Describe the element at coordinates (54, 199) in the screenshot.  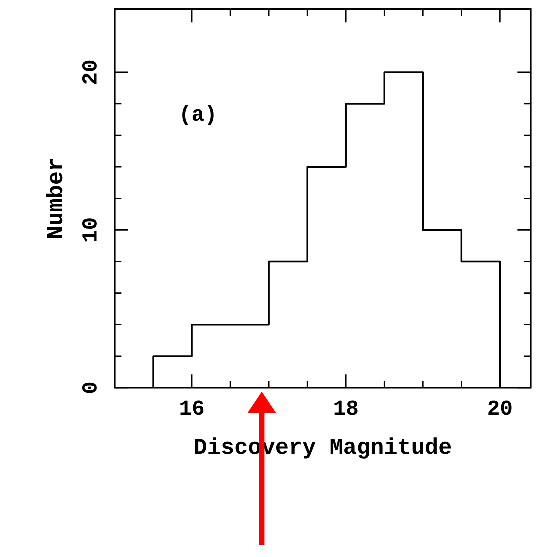
I see `y-axis-title: Number` at that location.